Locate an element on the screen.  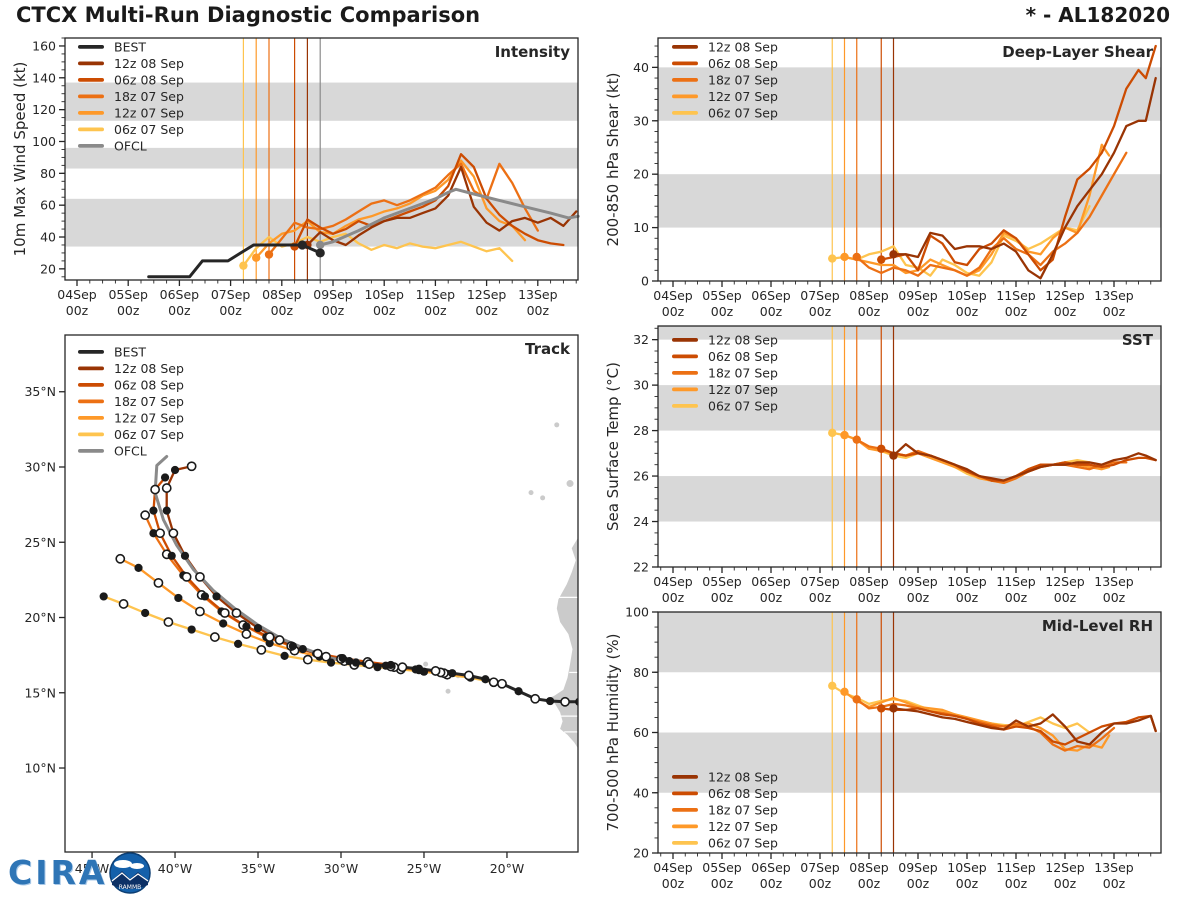
legend-swatch-ofcl is located at coordinates (91, 451).